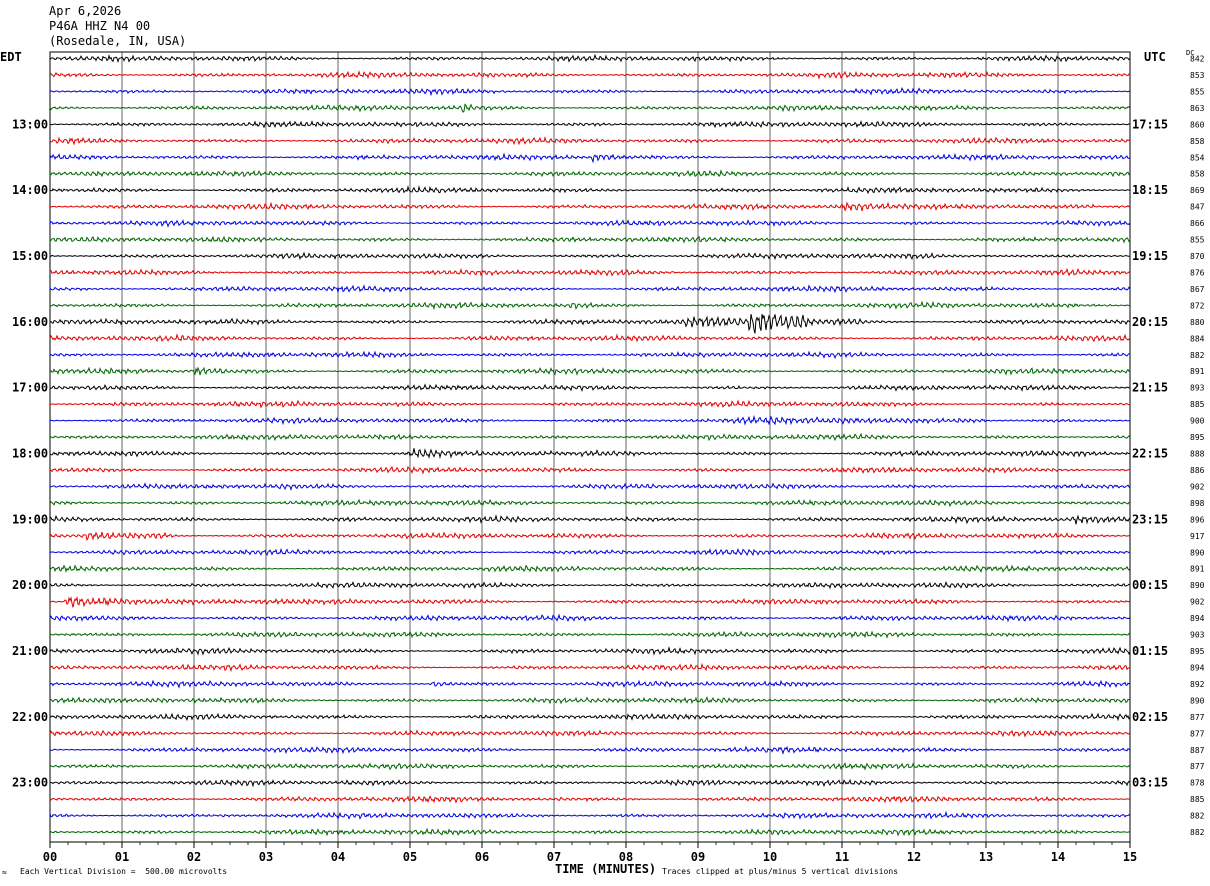  I want to click on x-tick-label: 11, so click(842, 857).